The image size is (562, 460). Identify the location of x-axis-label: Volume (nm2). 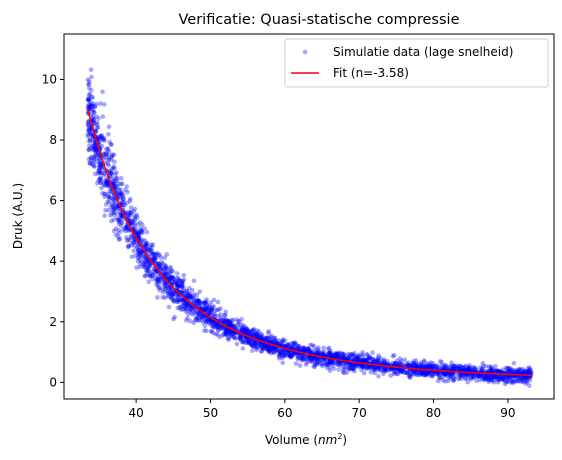
(306, 439).